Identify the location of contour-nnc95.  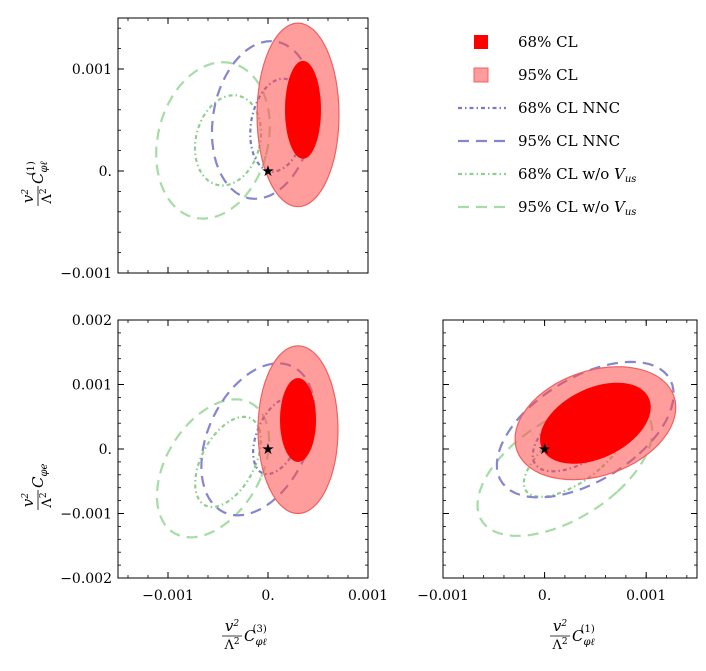
(258, 439).